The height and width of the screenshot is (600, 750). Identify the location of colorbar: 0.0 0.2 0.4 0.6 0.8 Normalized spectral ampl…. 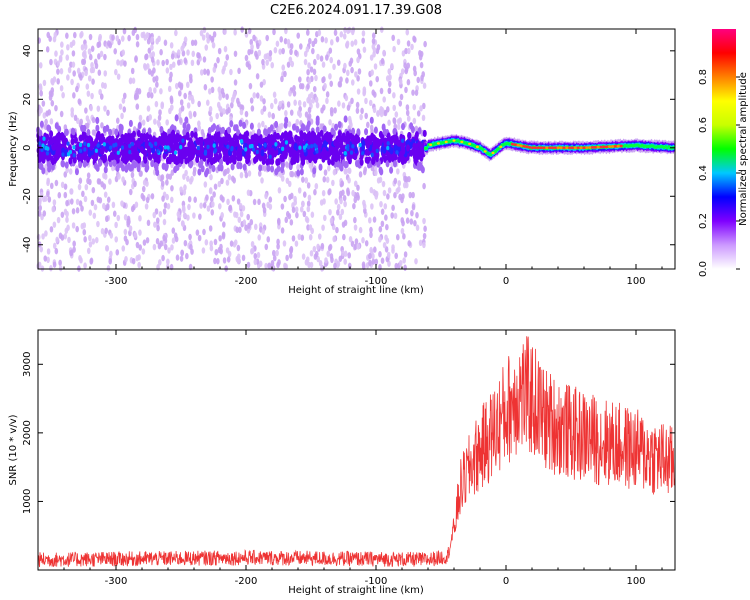
(723, 153).